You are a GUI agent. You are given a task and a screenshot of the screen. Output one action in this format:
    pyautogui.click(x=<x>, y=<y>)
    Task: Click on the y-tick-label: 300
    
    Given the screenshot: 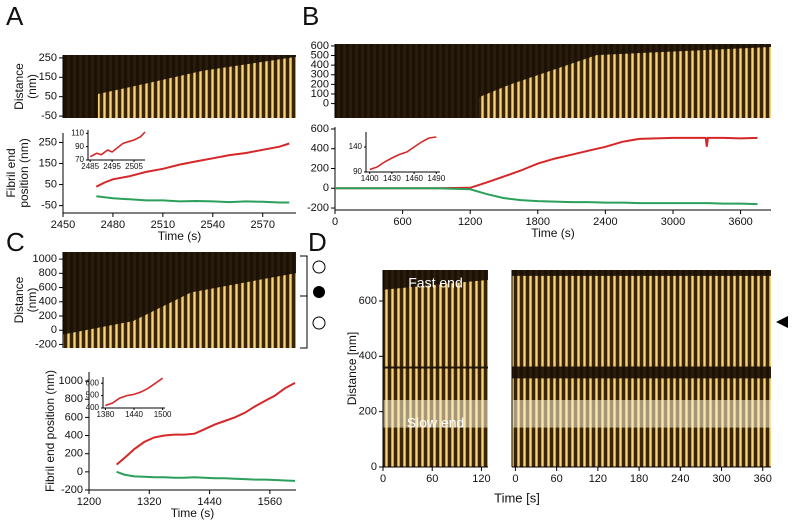 What is the action you would take?
    pyautogui.click(x=320, y=75)
    